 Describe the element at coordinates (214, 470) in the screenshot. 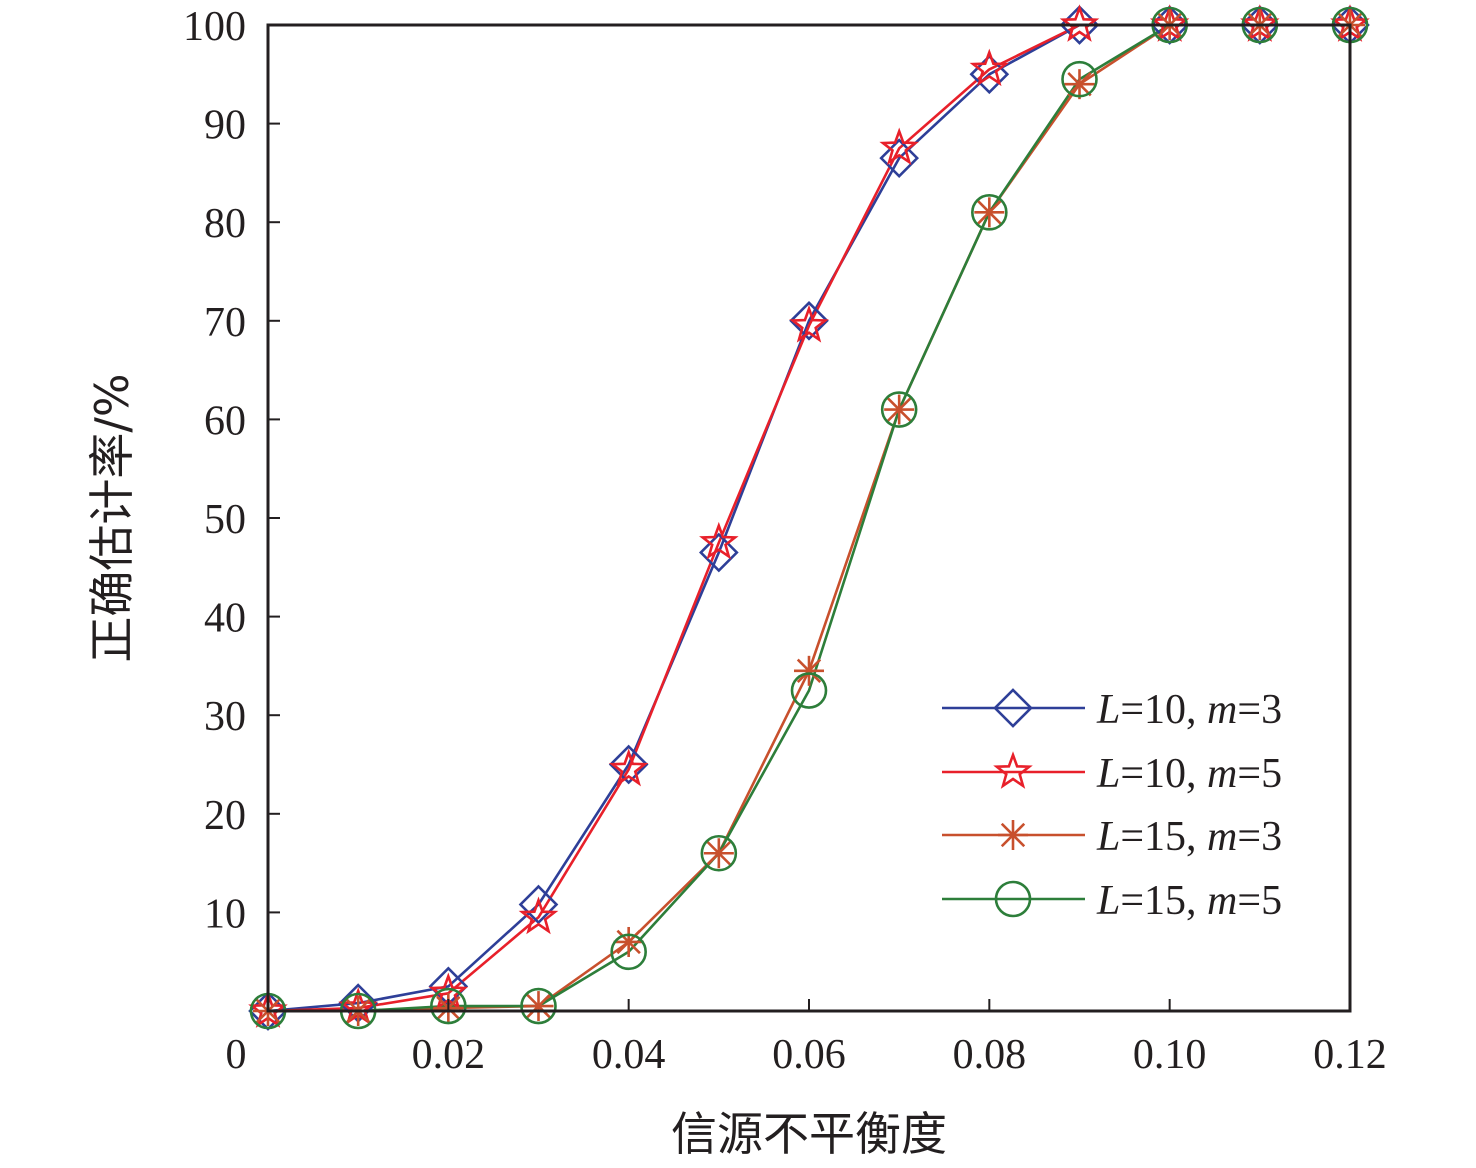

I see `y-tick-labels: 10 20 30 40 50 60 70 80 90 100` at that location.